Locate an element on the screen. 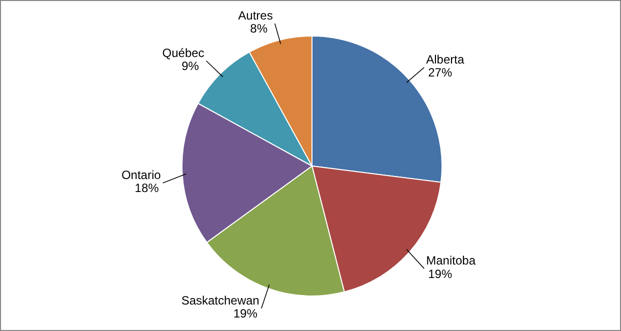 The height and width of the screenshot is (331, 621). data-label: 9% is located at coordinates (191, 66).